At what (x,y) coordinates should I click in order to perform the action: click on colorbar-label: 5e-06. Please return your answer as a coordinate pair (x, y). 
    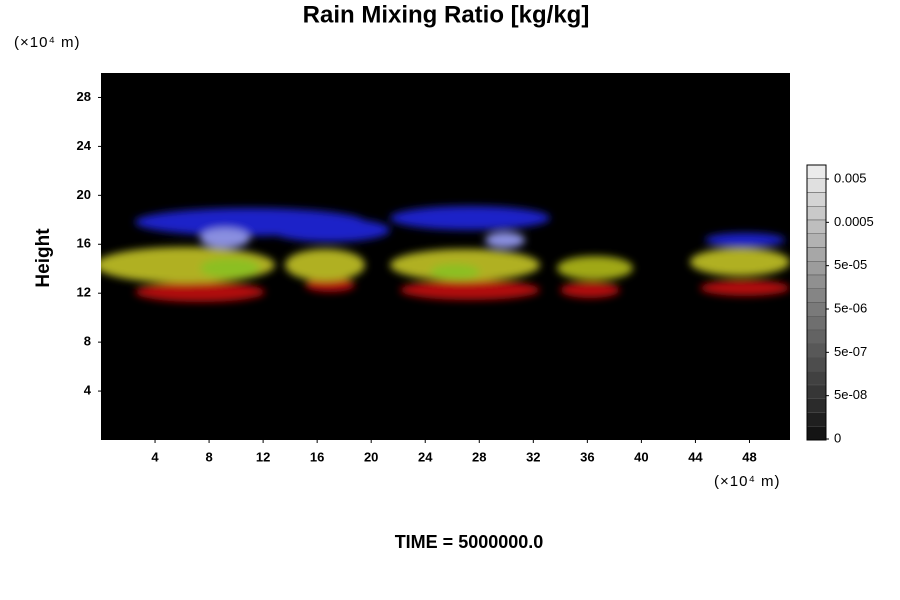
    Looking at the image, I should click on (850, 307).